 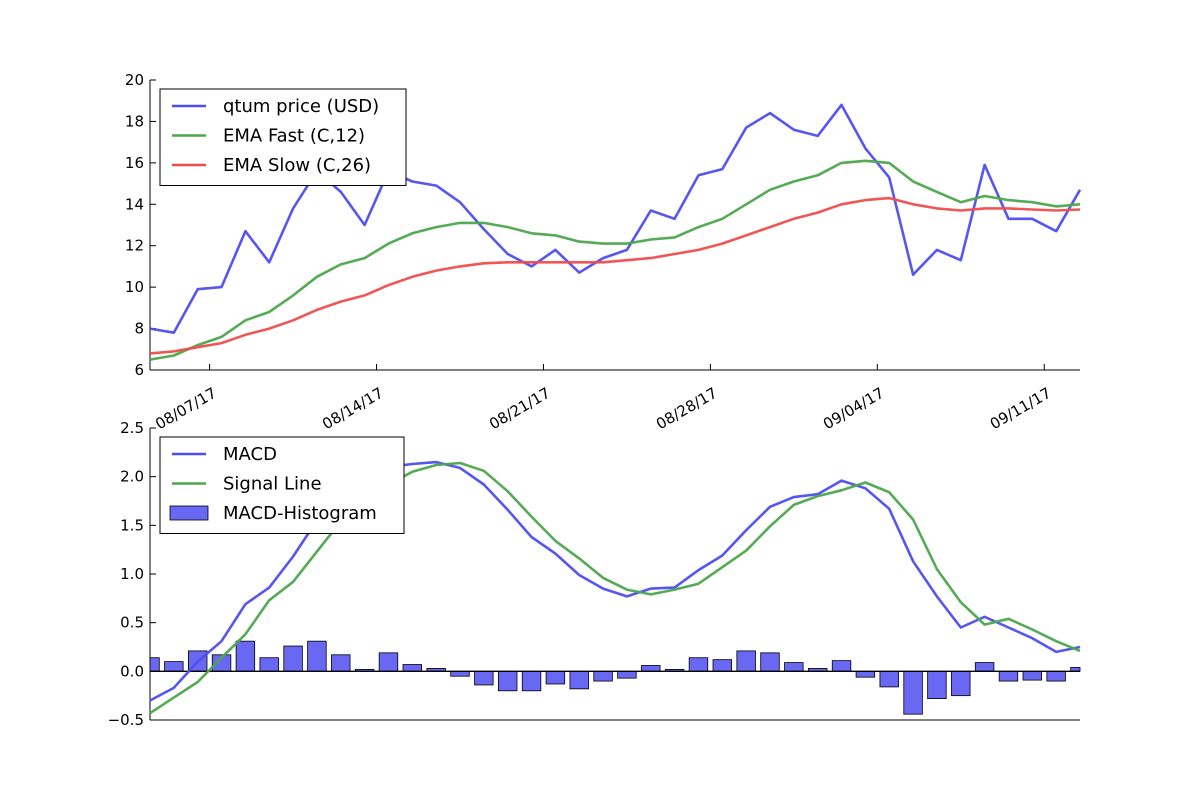 I want to click on y-tick-label: 14, so click(x=134, y=204).